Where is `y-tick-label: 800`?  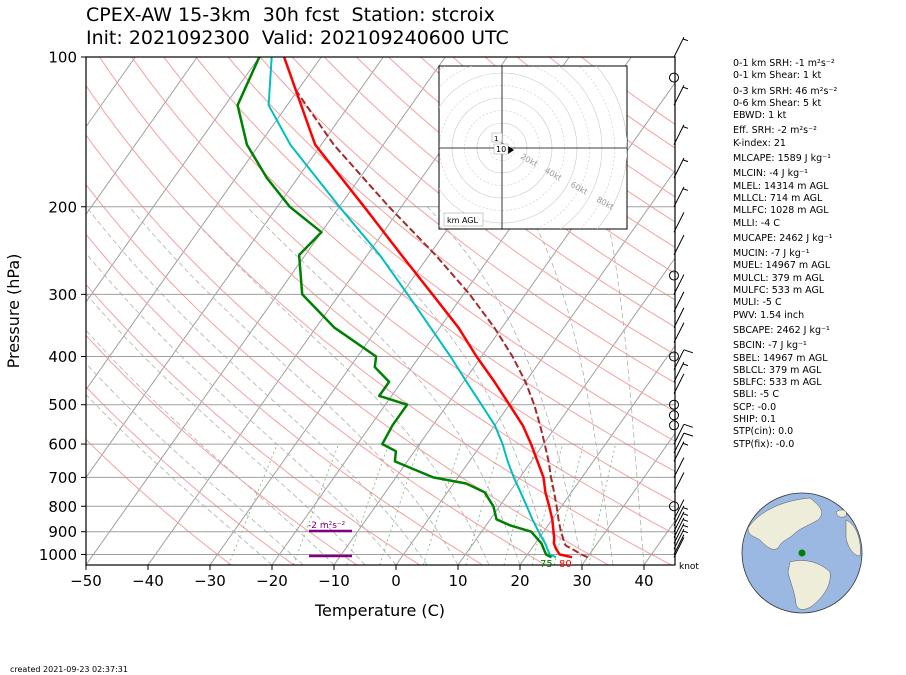
y-tick-label: 800 is located at coordinates (62, 507).